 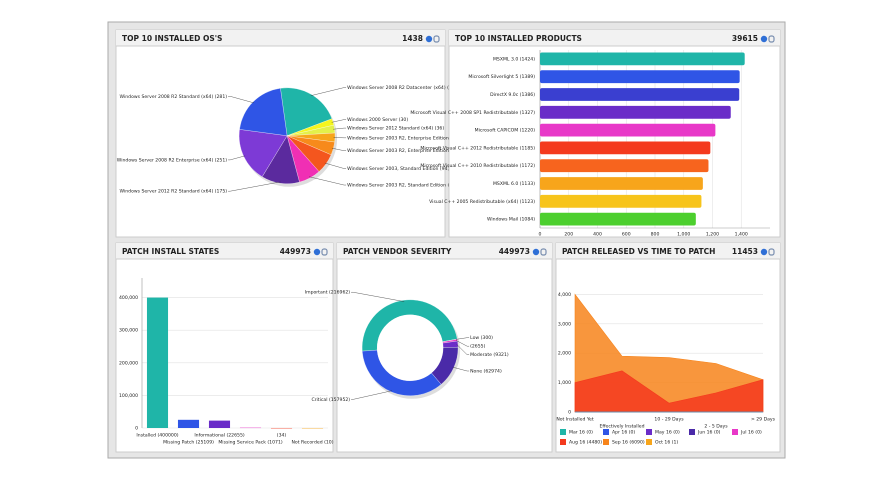 I want to click on x-tick-label: 0, so click(x=540, y=235).